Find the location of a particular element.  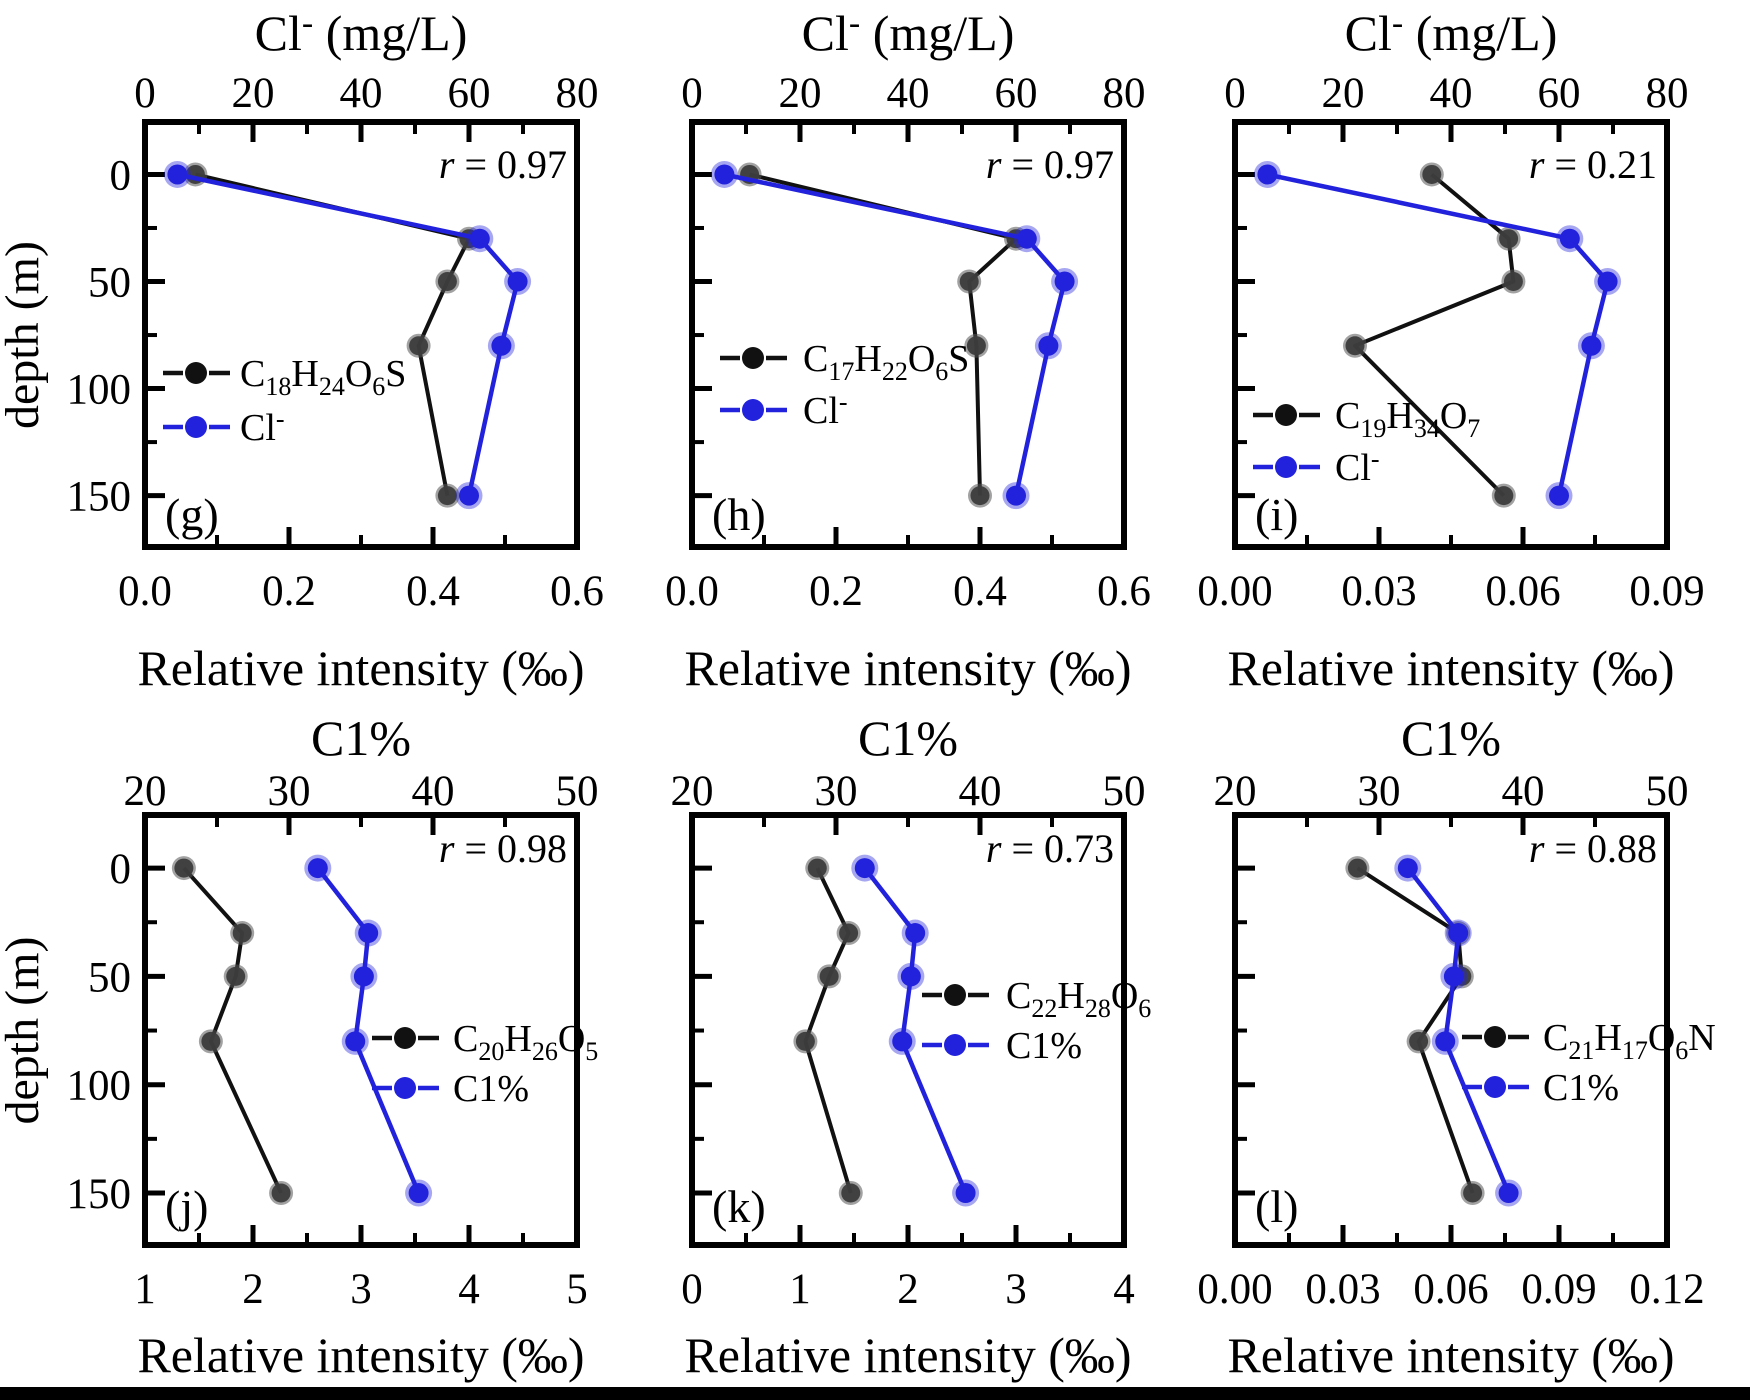

legend-label: C18H24O6S is located at coordinates (323, 377).